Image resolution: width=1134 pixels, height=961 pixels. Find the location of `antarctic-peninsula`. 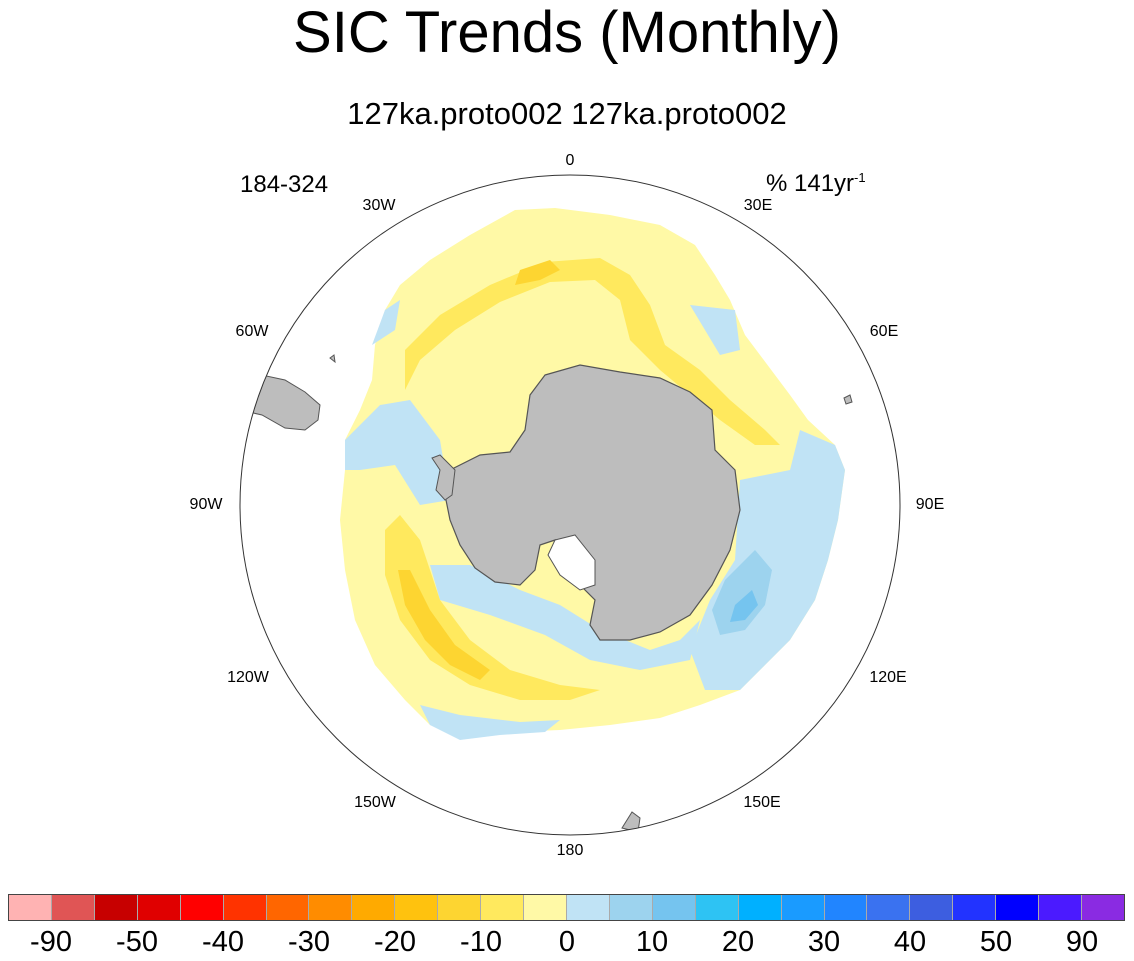

antarctic-peninsula is located at coordinates (443, 477).